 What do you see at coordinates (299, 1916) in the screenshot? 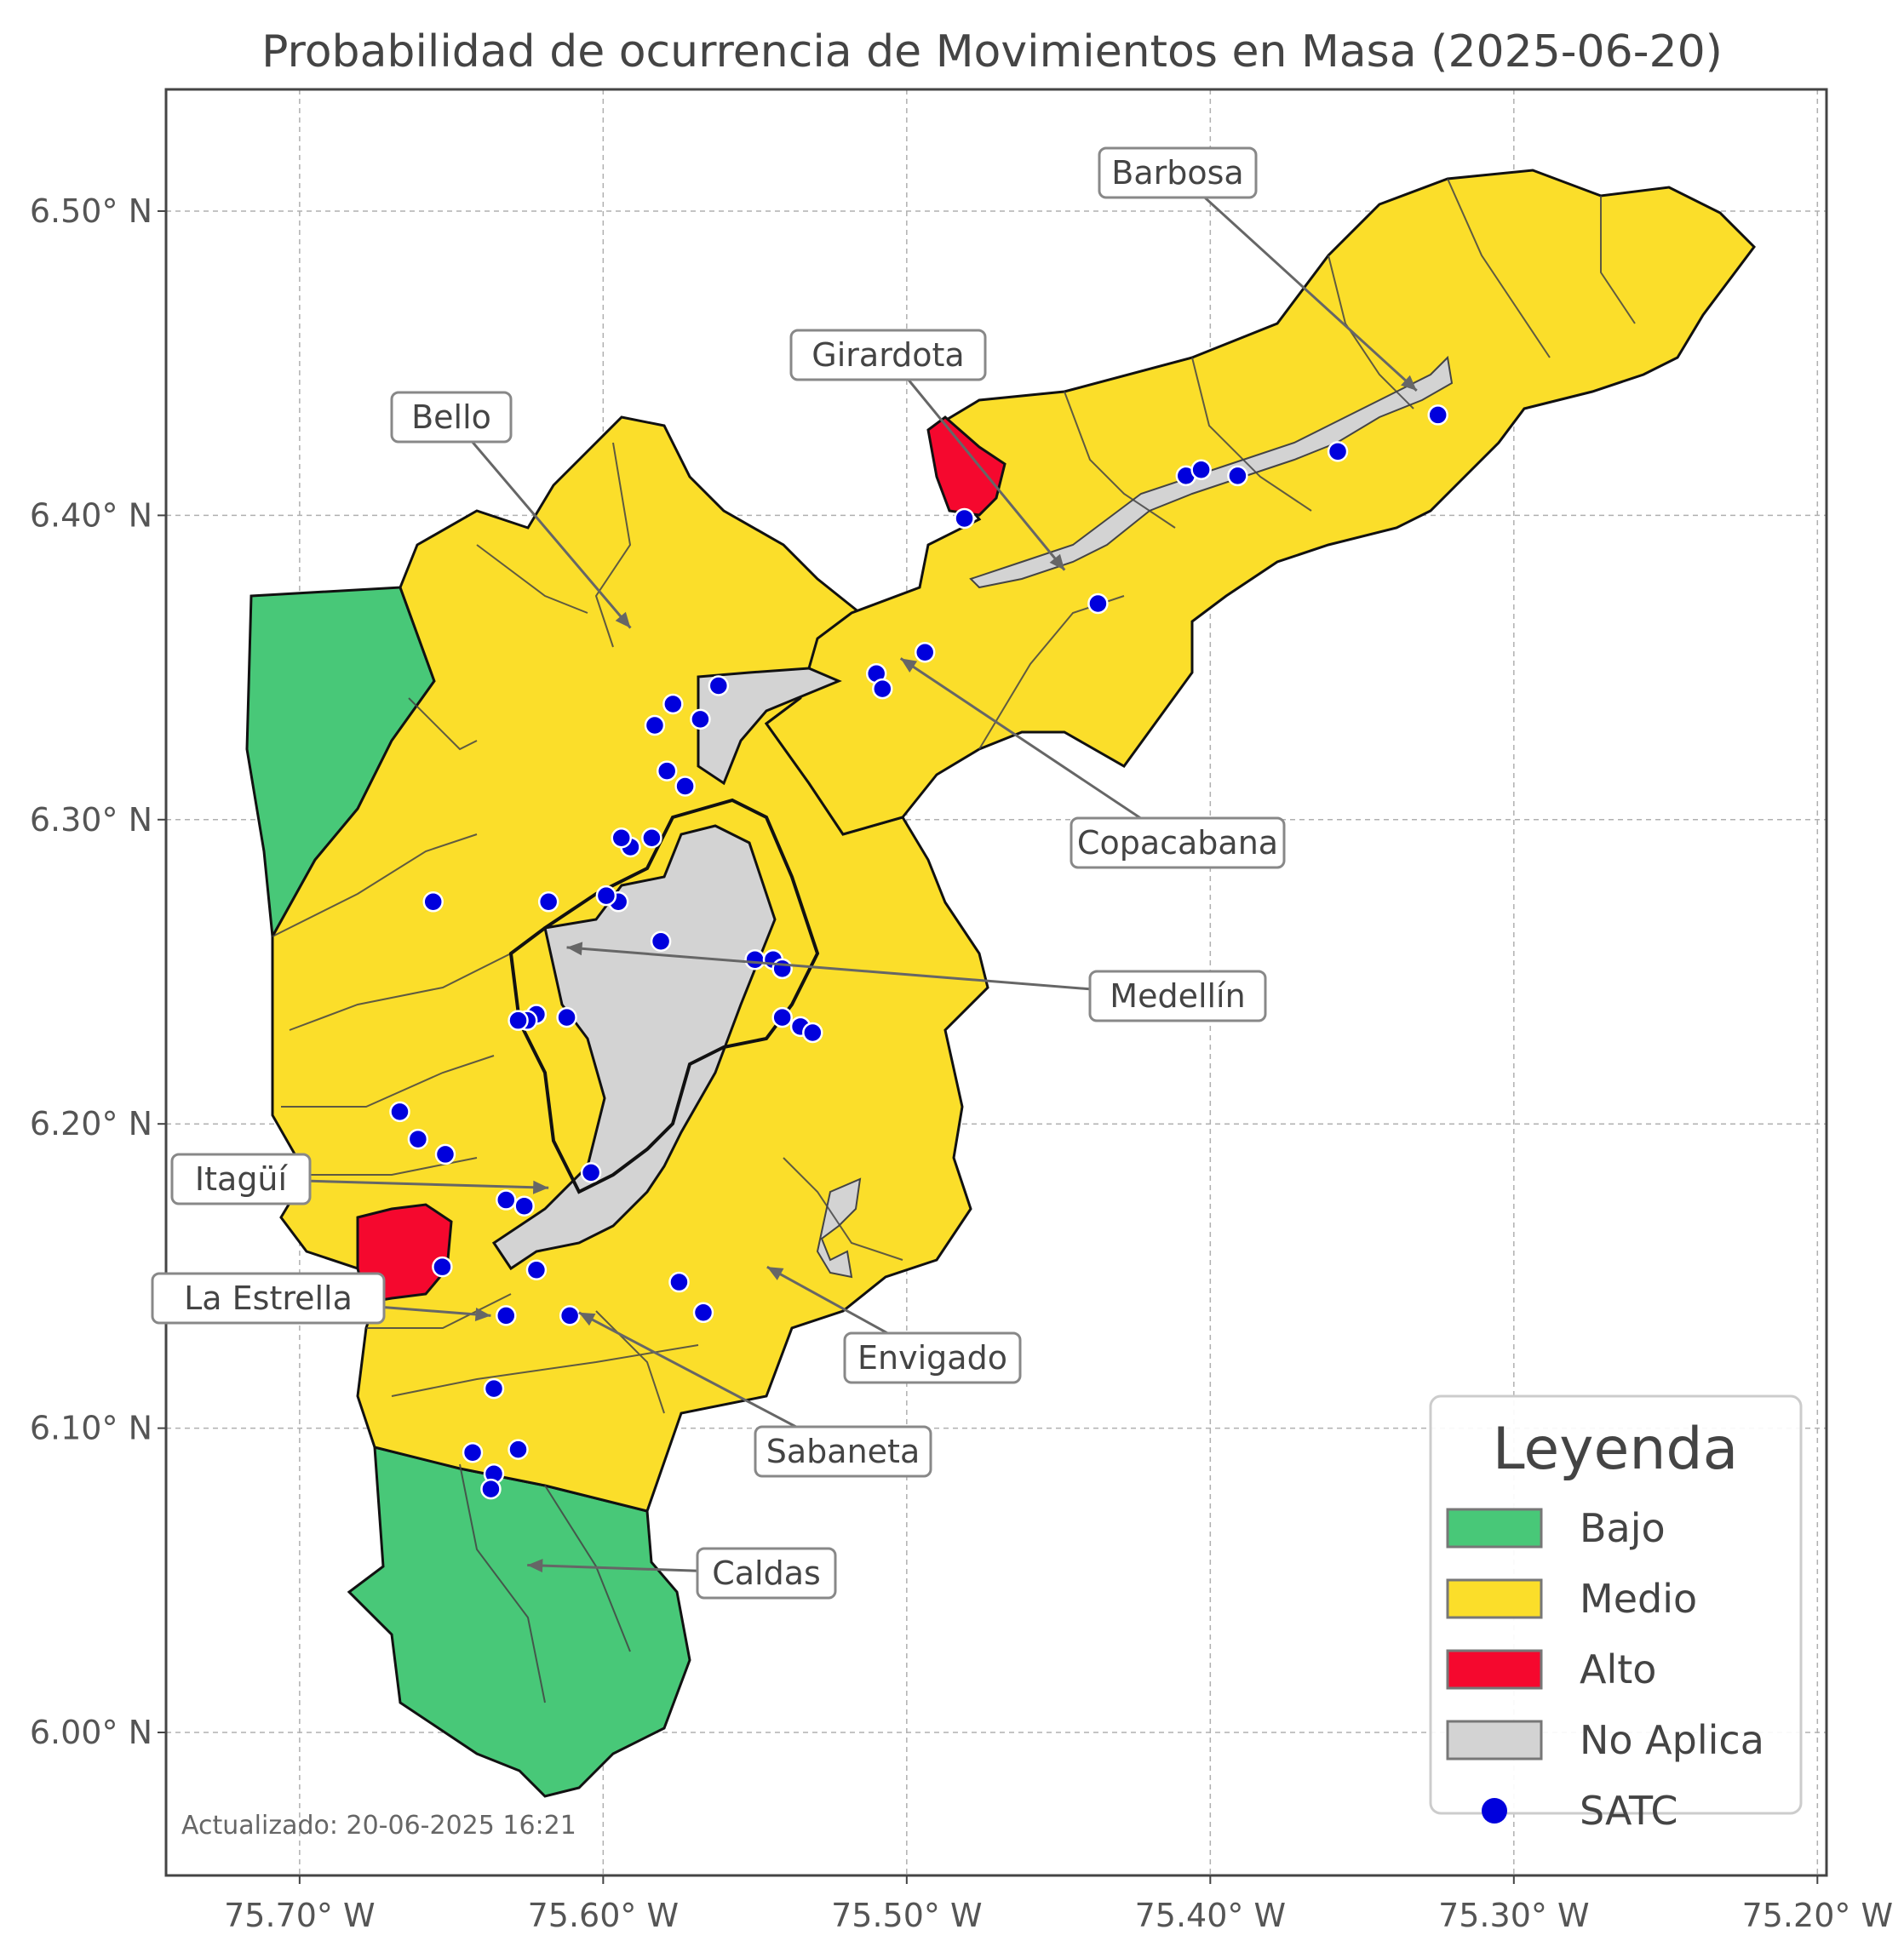
I see `lon-tick-label: 75.70° W` at bounding box center [299, 1916].